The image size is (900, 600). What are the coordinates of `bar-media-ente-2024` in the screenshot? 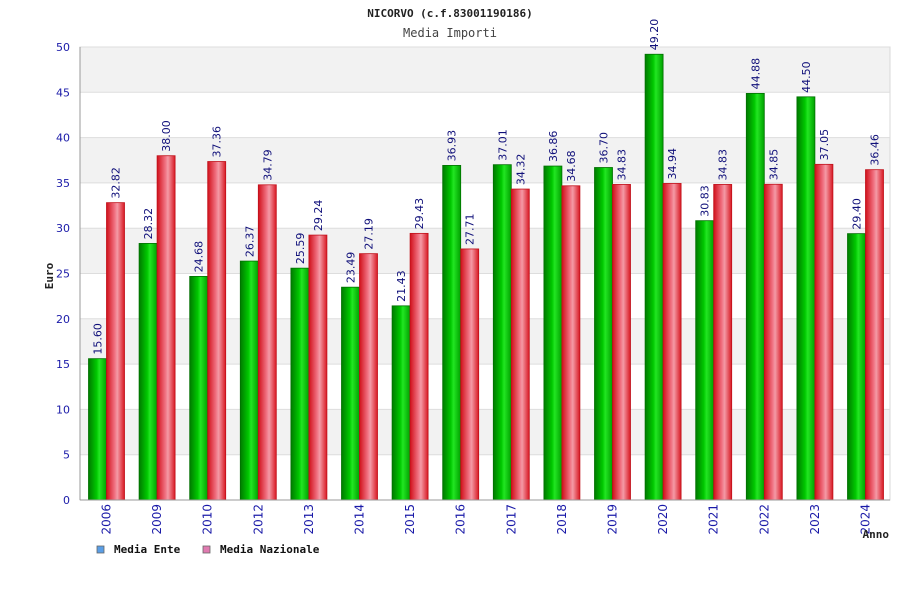 It's located at (856, 367).